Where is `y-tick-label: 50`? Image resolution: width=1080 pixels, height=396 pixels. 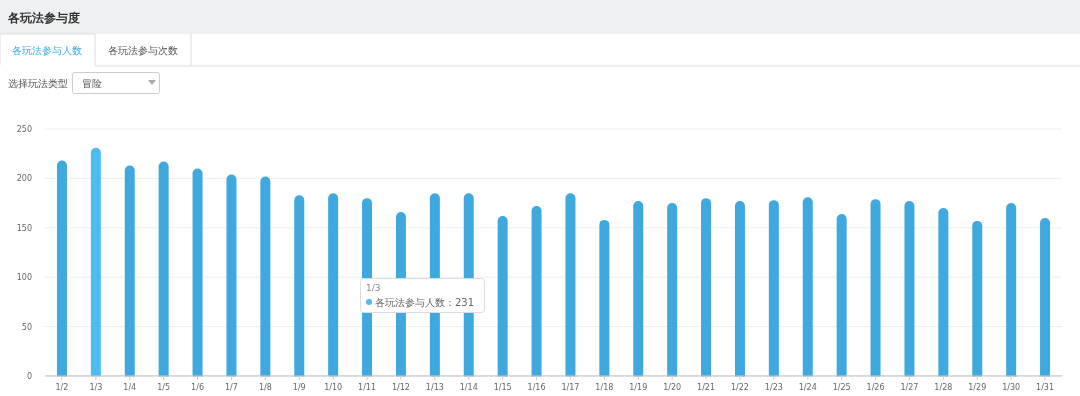 y-tick-label: 50 is located at coordinates (26, 327).